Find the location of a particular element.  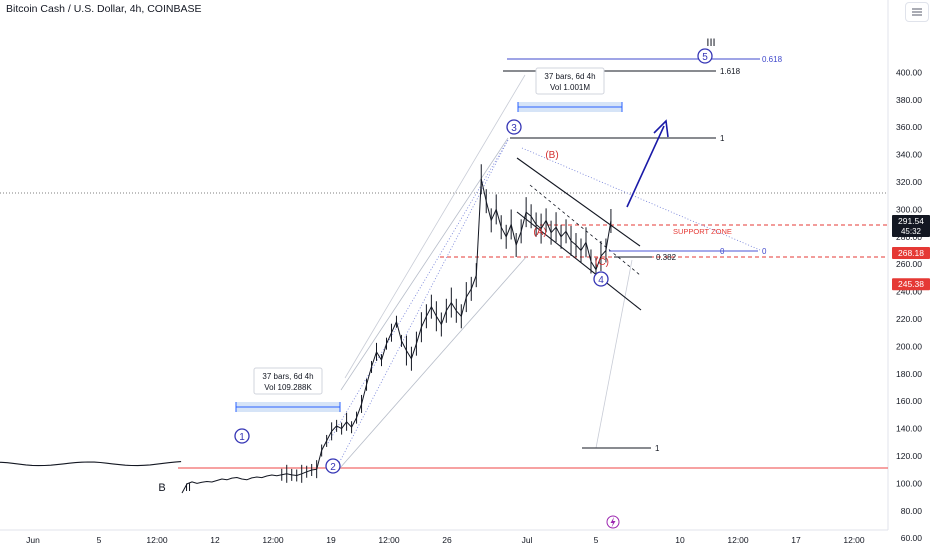

support-zone-label: SUPPORT ZONE is located at coordinates (702, 231).